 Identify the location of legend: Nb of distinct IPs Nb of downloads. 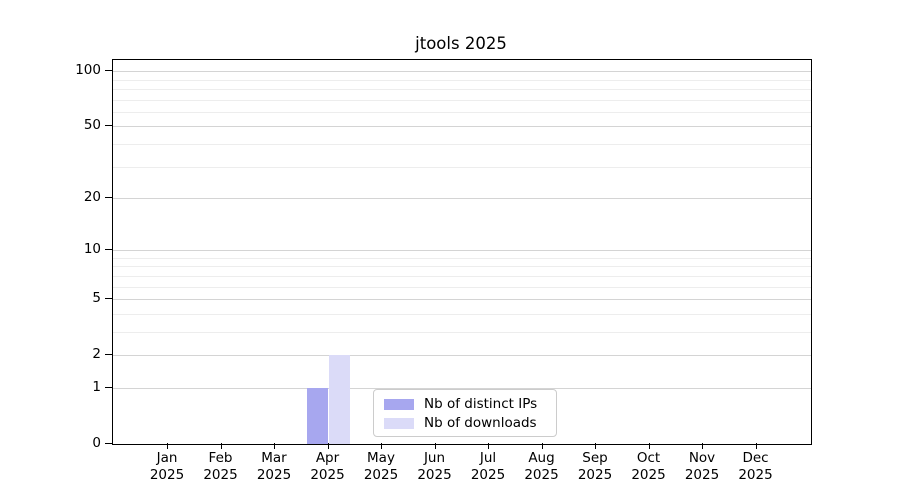
(465, 413).